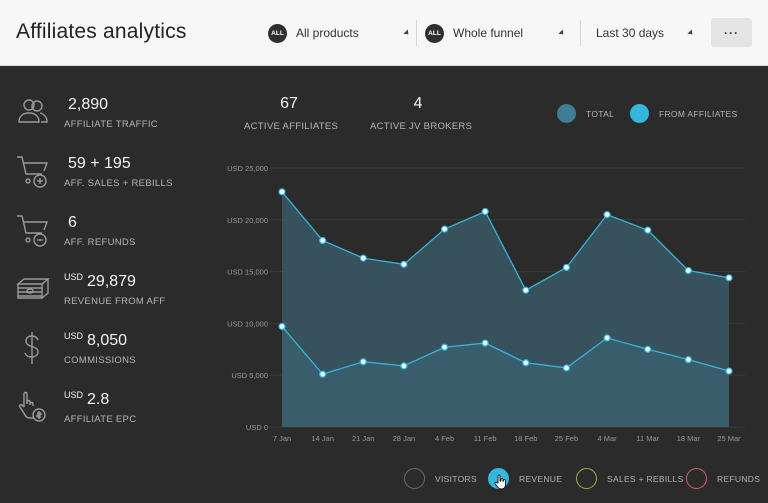 The height and width of the screenshot is (503, 768). Describe the element at coordinates (289, 103) in the screenshot. I see `stat-value: 67` at that location.